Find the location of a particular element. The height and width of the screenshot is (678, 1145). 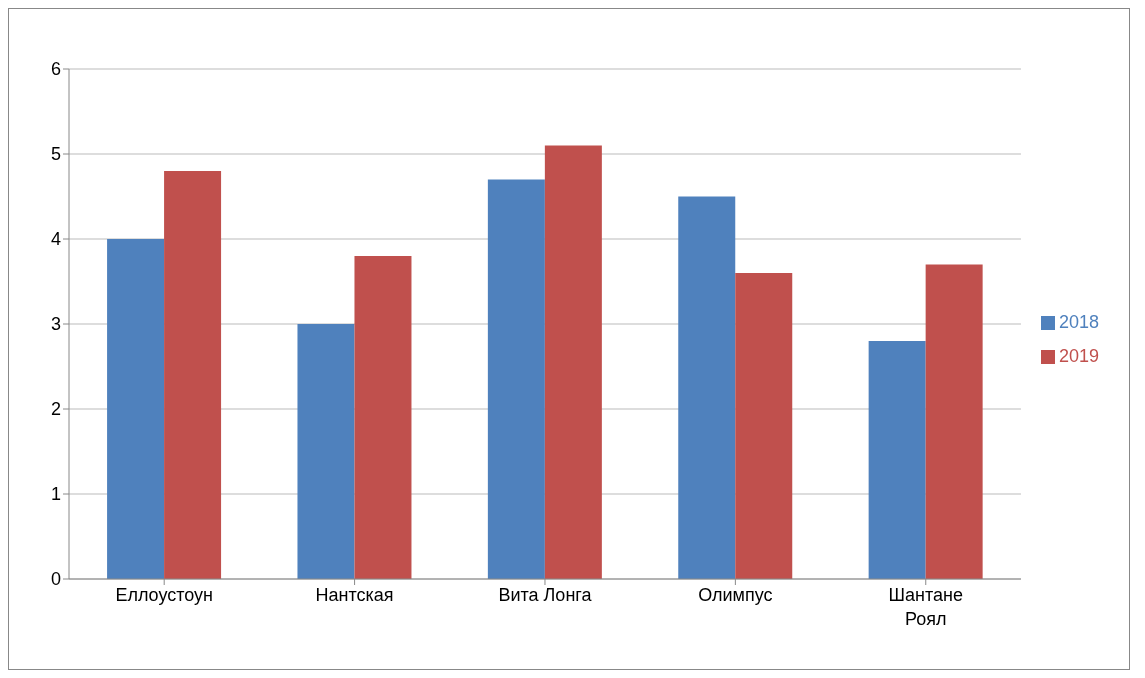

legend-label: 2019 is located at coordinates (1078, 356).